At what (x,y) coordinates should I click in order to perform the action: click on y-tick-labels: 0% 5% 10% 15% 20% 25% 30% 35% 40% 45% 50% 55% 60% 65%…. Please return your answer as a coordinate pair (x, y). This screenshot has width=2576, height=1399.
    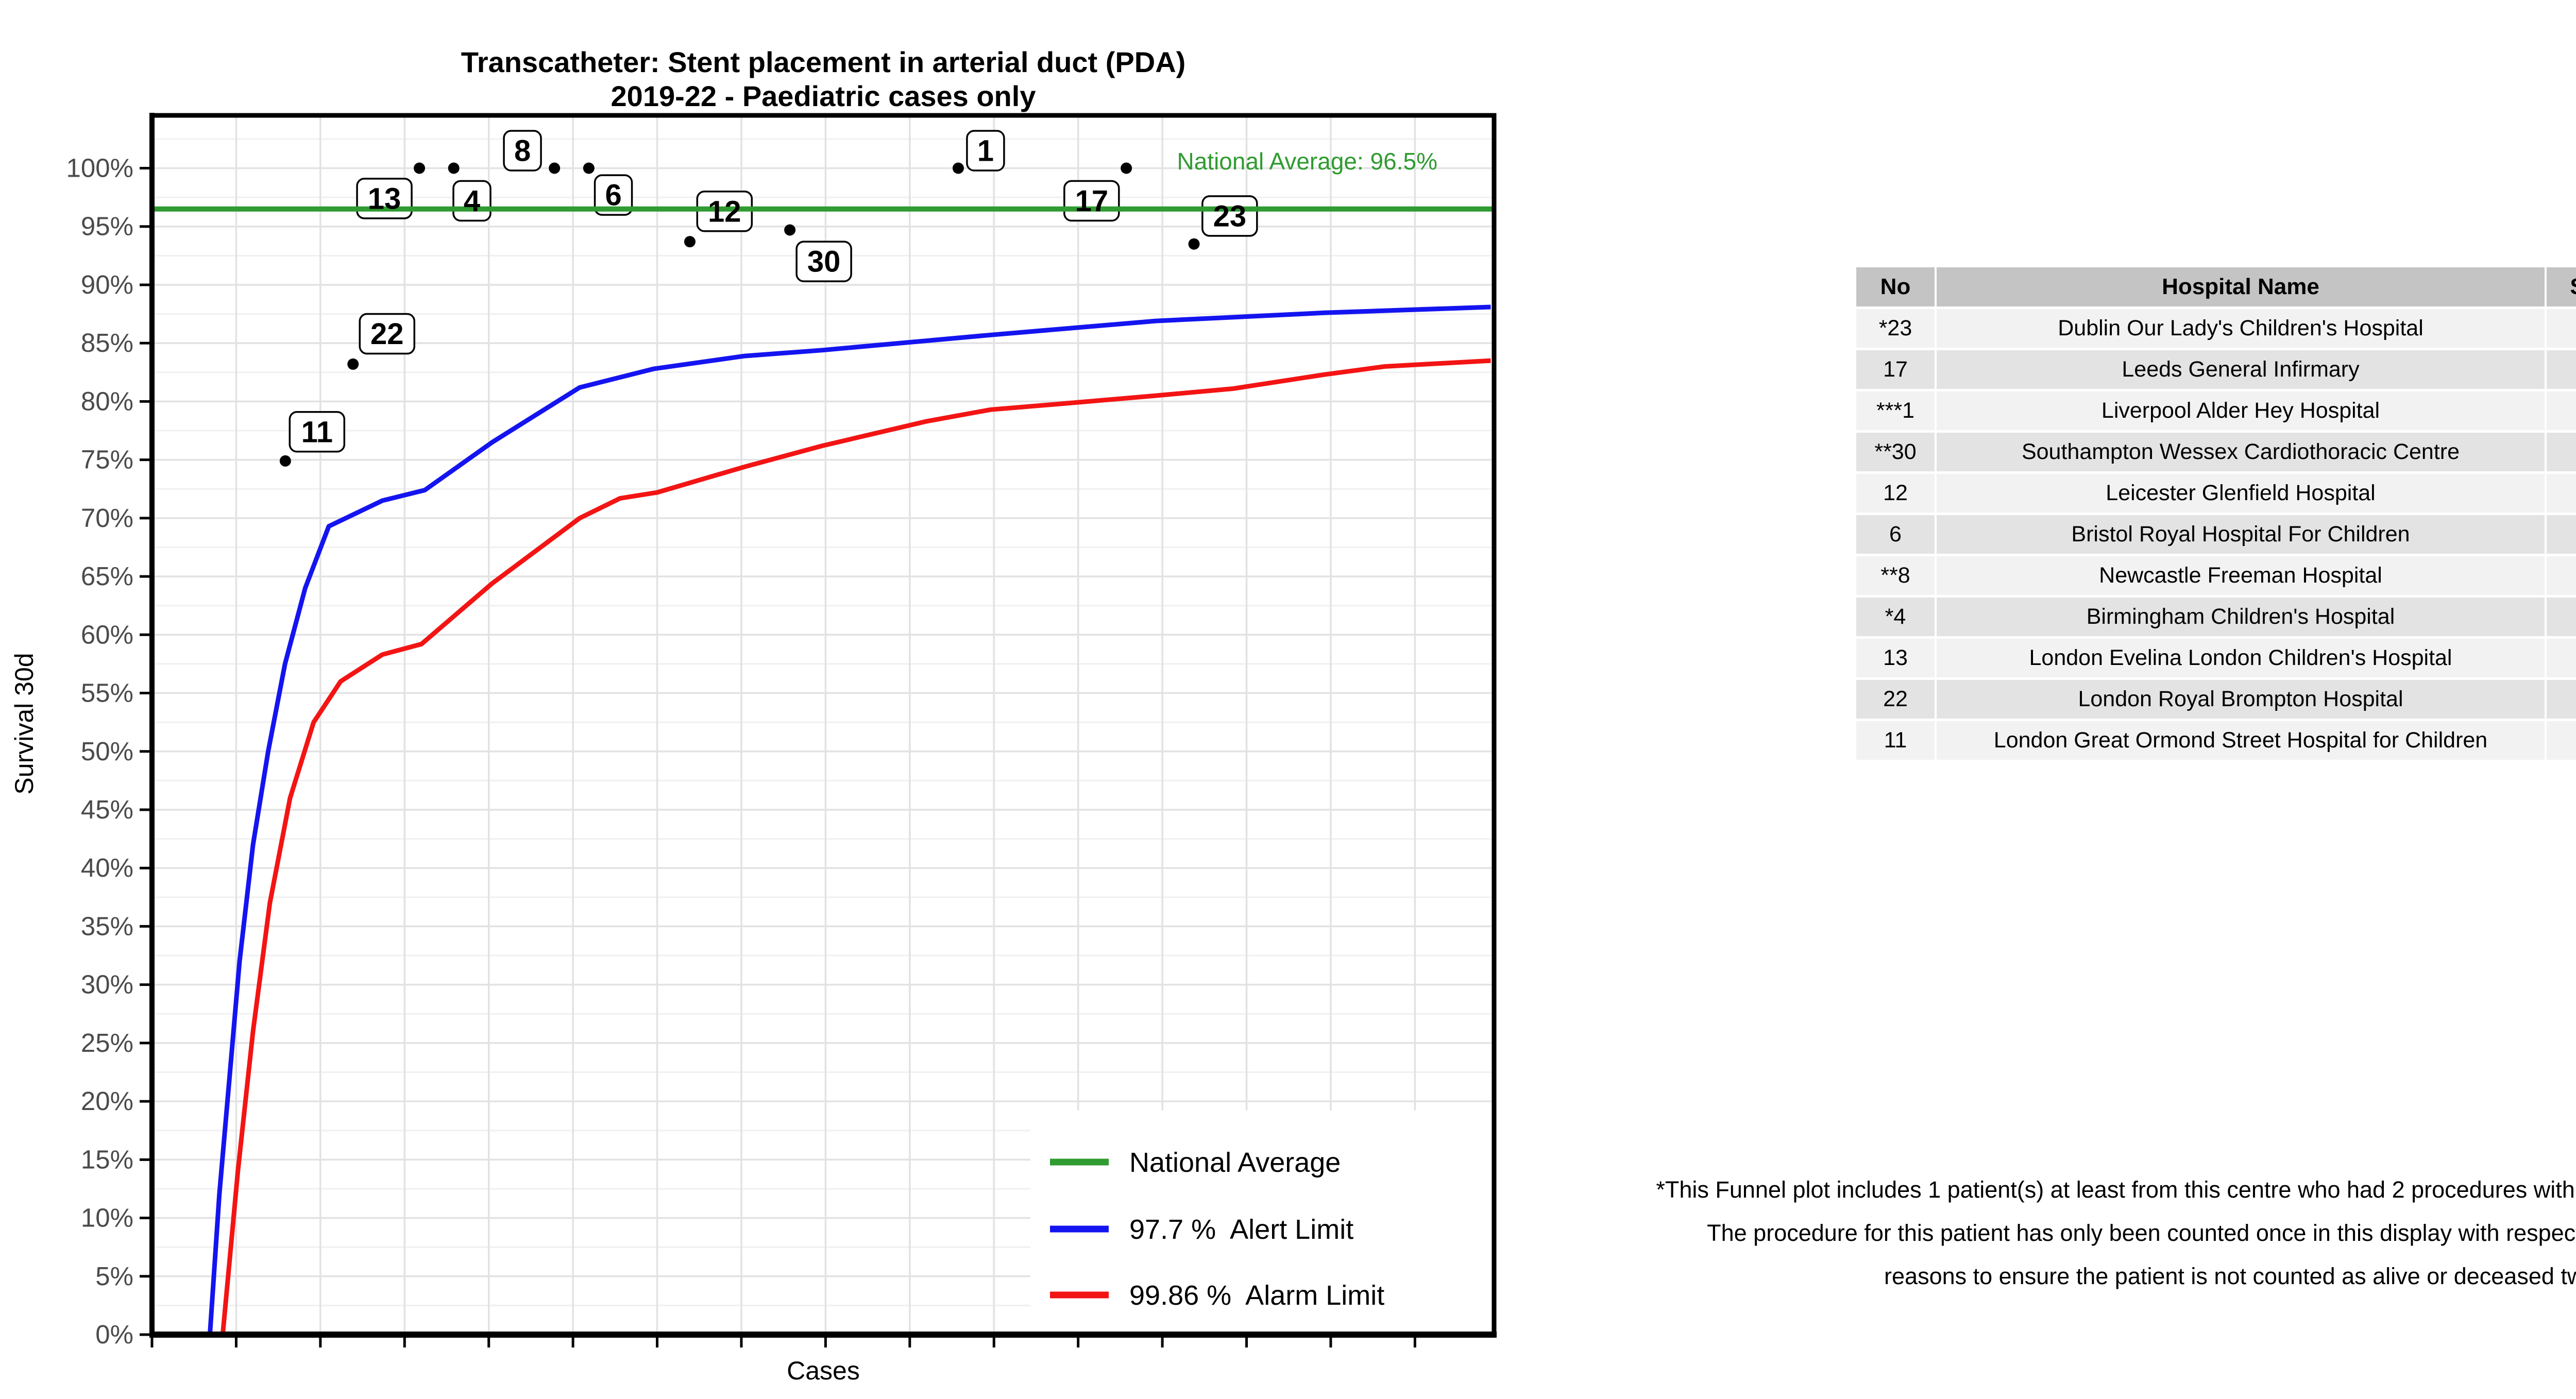
    Looking at the image, I should click on (99, 751).